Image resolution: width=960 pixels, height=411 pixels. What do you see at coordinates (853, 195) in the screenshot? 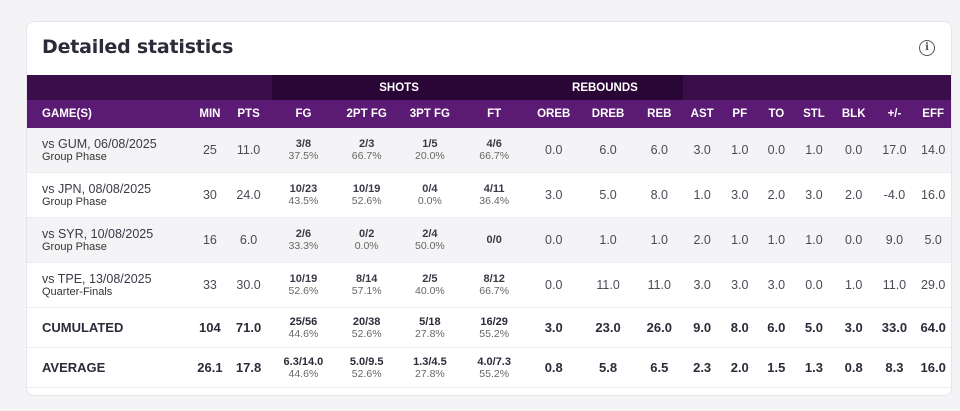
I see `blk-cell: 2.0` at bounding box center [853, 195].